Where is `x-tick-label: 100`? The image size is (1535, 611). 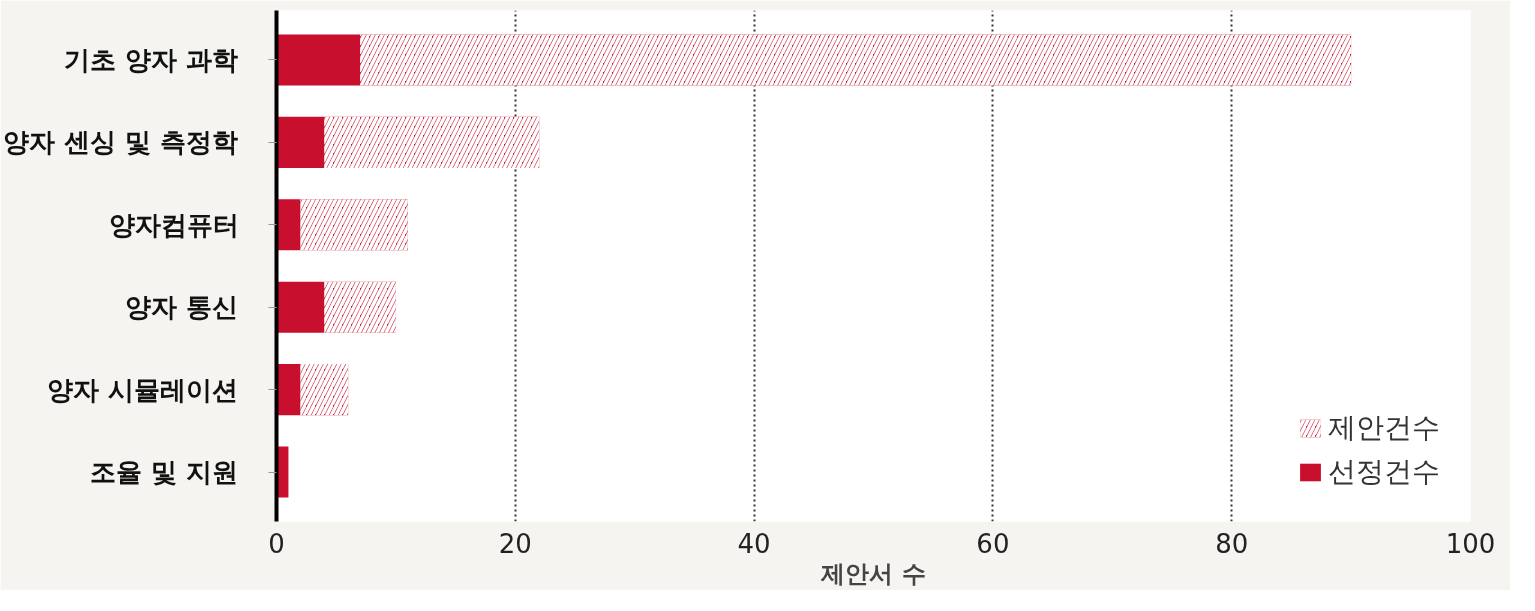
x-tick-label: 100 is located at coordinates (1470, 543).